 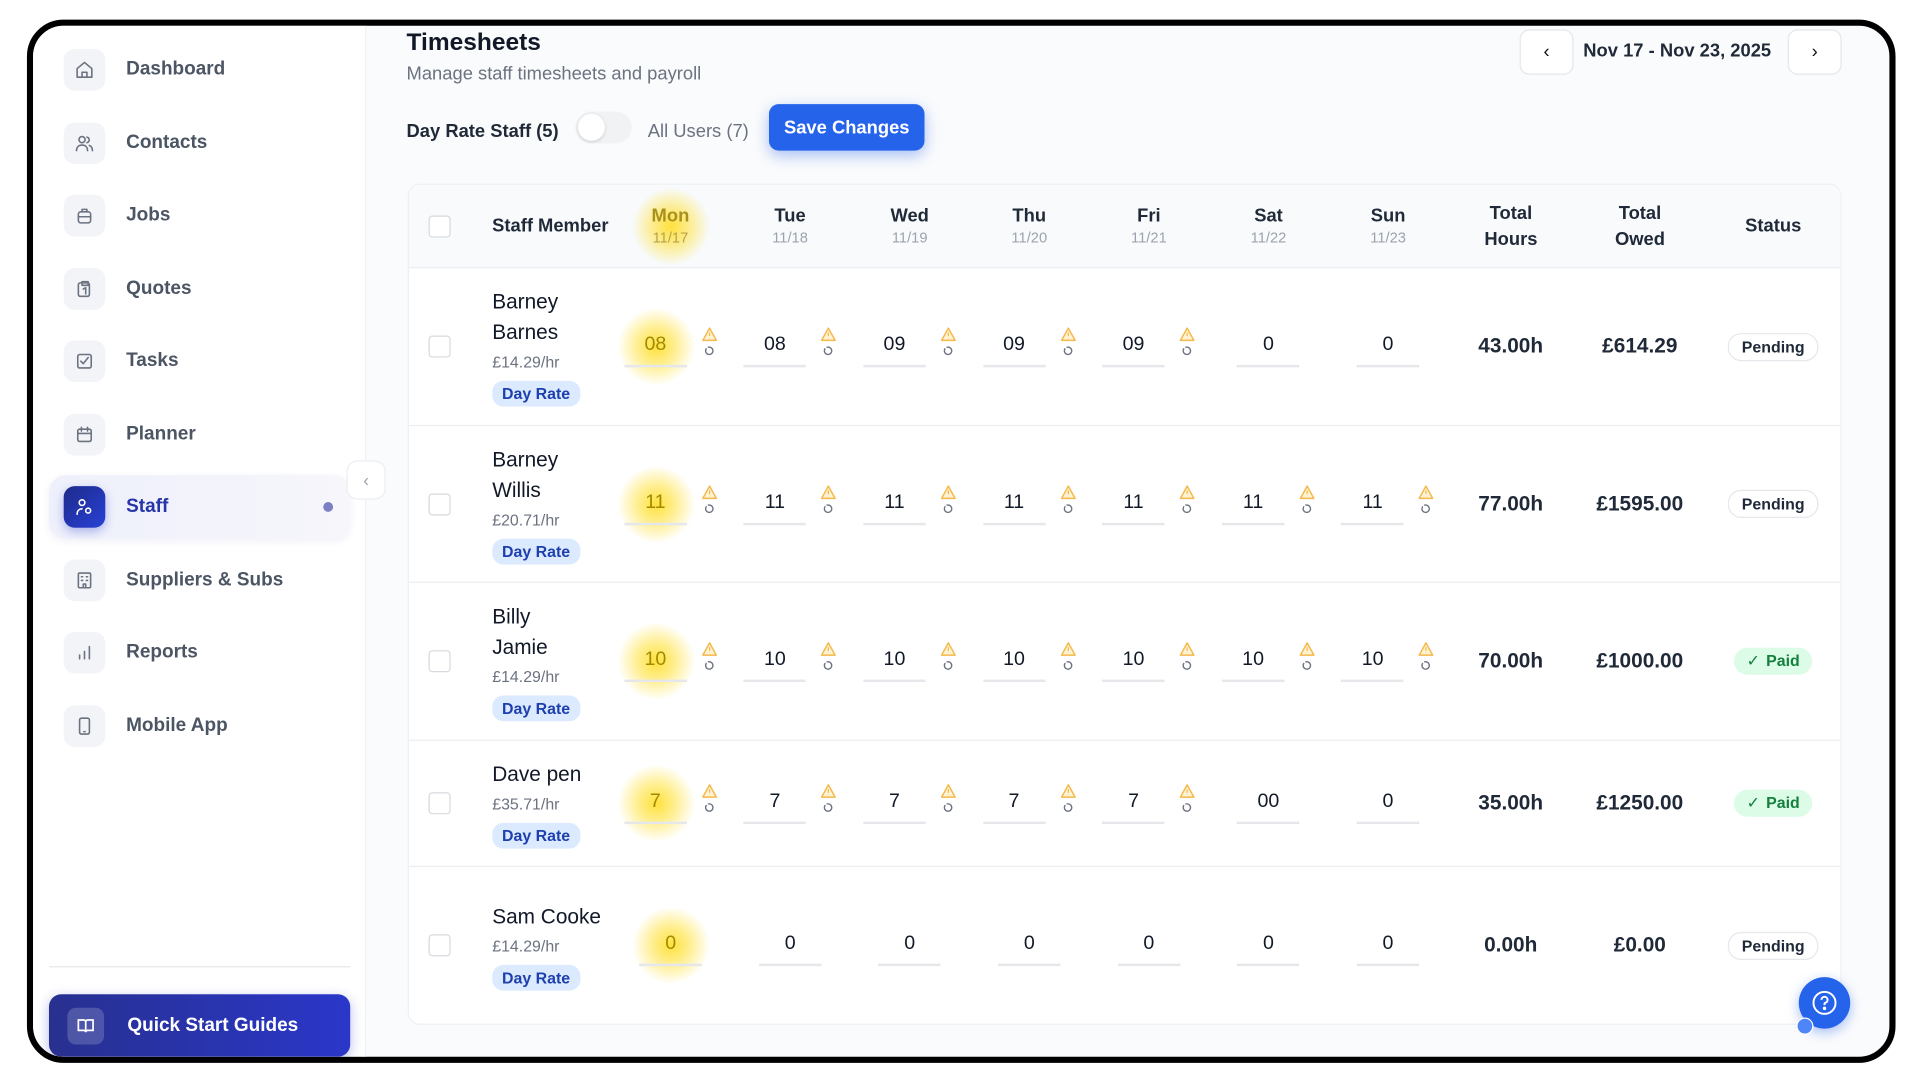 What do you see at coordinates (525, 474) in the screenshot?
I see `staff-name: Barney Willis` at bounding box center [525, 474].